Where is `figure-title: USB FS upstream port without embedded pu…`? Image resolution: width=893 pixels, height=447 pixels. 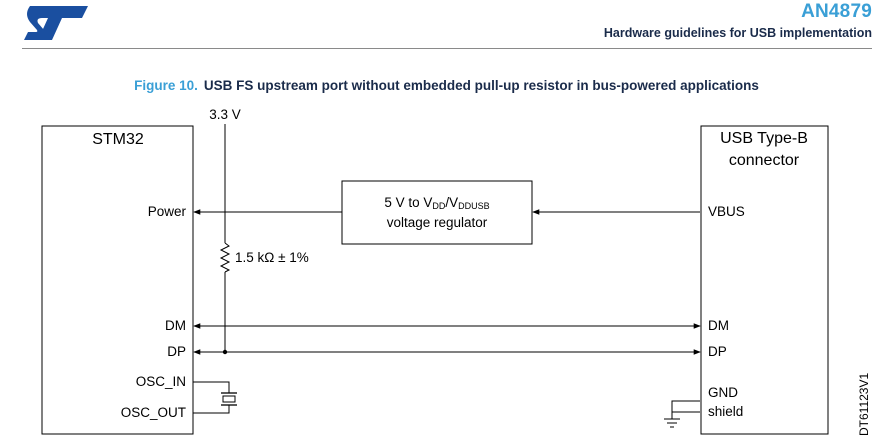 figure-title: USB FS upstream port without embedded pu… is located at coordinates (481, 85).